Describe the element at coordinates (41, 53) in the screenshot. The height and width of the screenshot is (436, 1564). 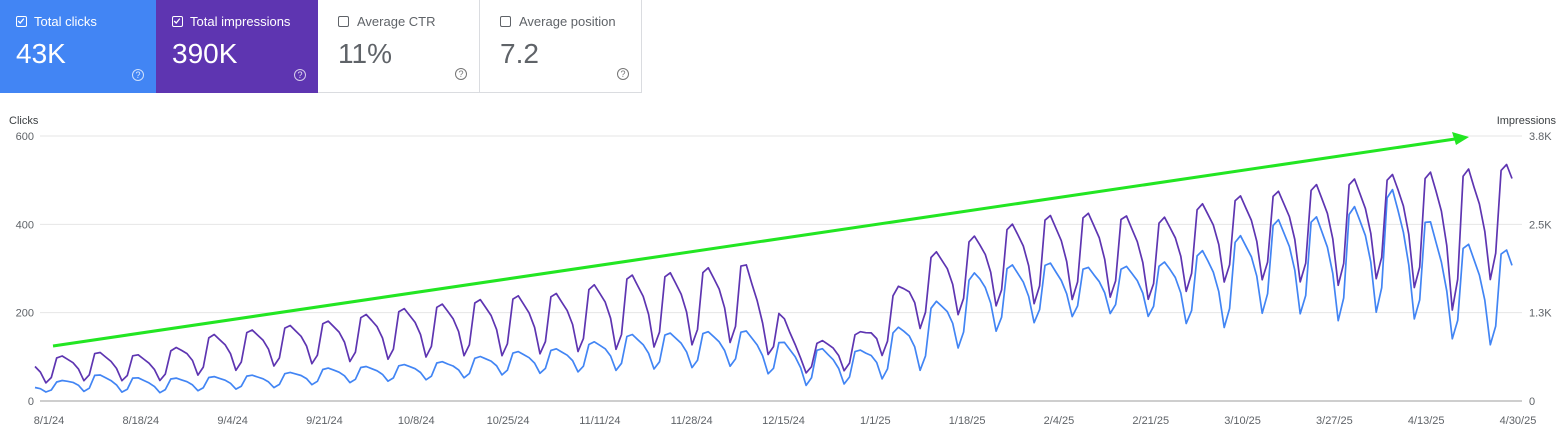
I see `total-clicks-value: 43K` at that location.